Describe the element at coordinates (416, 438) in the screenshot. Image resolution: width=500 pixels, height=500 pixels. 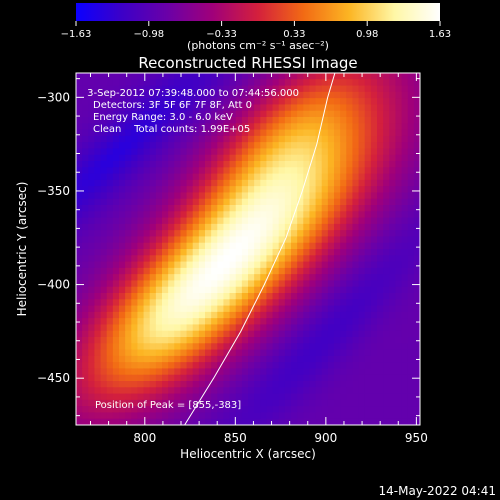
I see `x-tick-label: 950` at that location.